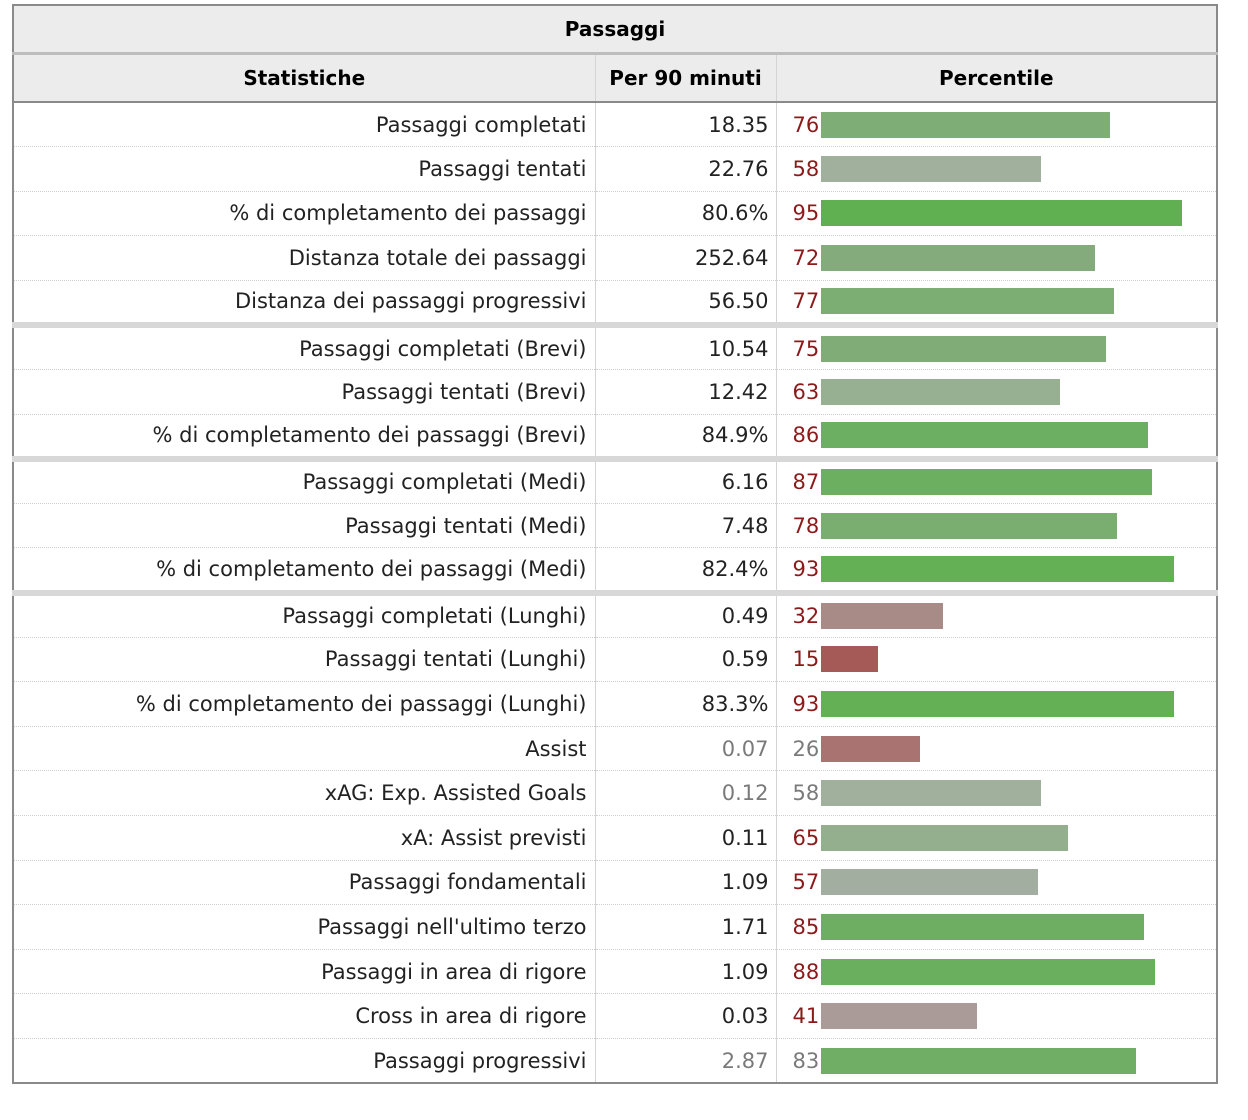 Image resolution: width=1248 pixels, height=1120 pixels. What do you see at coordinates (304, 793) in the screenshot?
I see `stat-label: xAG: Exp. Assisted Goals` at bounding box center [304, 793].